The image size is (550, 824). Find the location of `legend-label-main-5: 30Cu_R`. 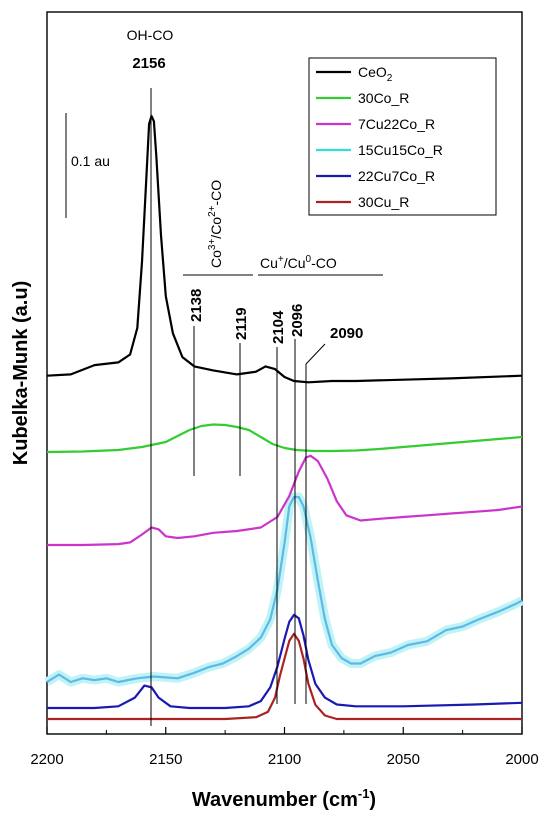

legend-label-main-5: 30Cu_R is located at coordinates (383, 202).